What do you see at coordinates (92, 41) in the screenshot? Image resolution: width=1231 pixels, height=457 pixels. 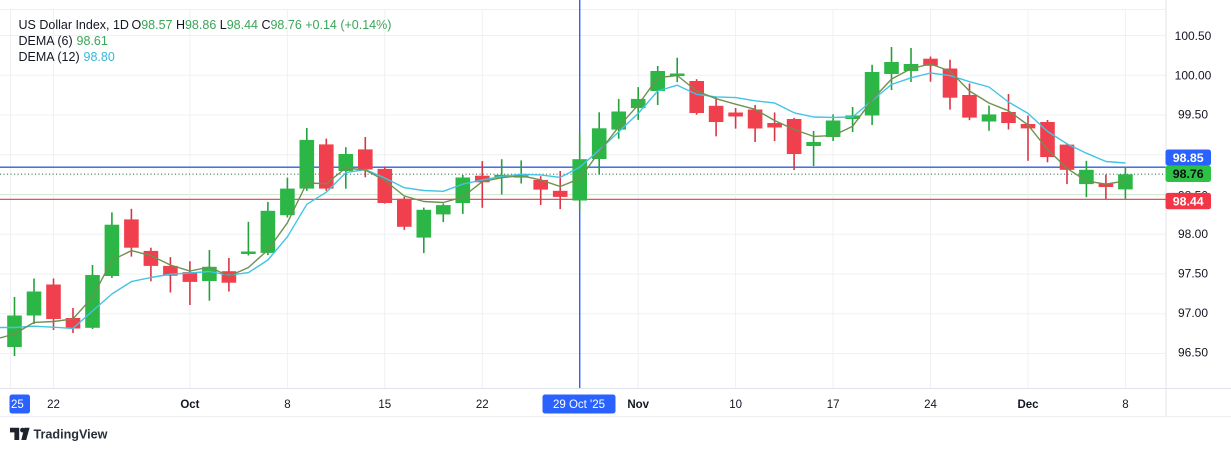 I see `svg-text: 98.61` at bounding box center [92, 41].